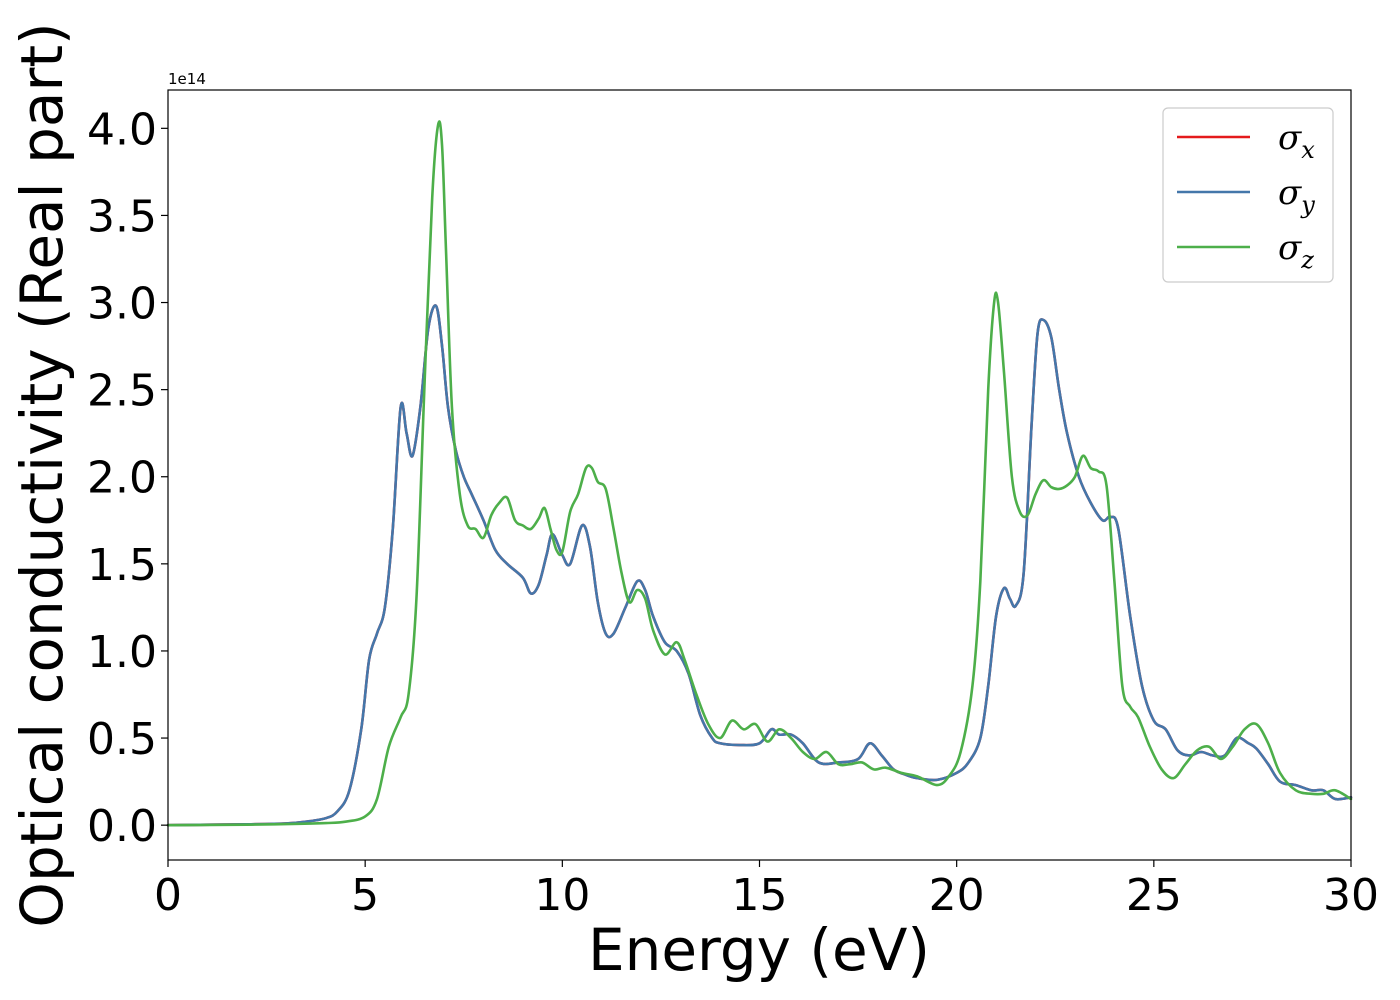  What do you see at coordinates (957, 895) in the screenshot?
I see `x-tick-label: 20` at bounding box center [957, 895].